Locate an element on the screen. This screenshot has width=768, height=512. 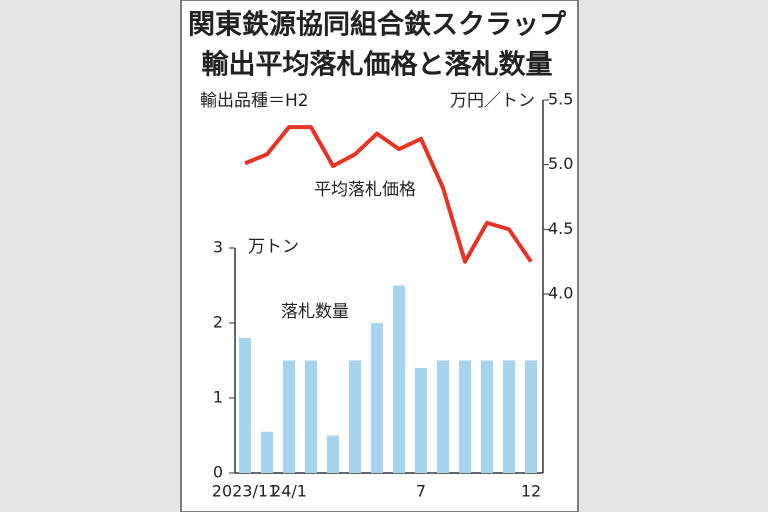
series-label: 落札数量 is located at coordinates (315, 312).